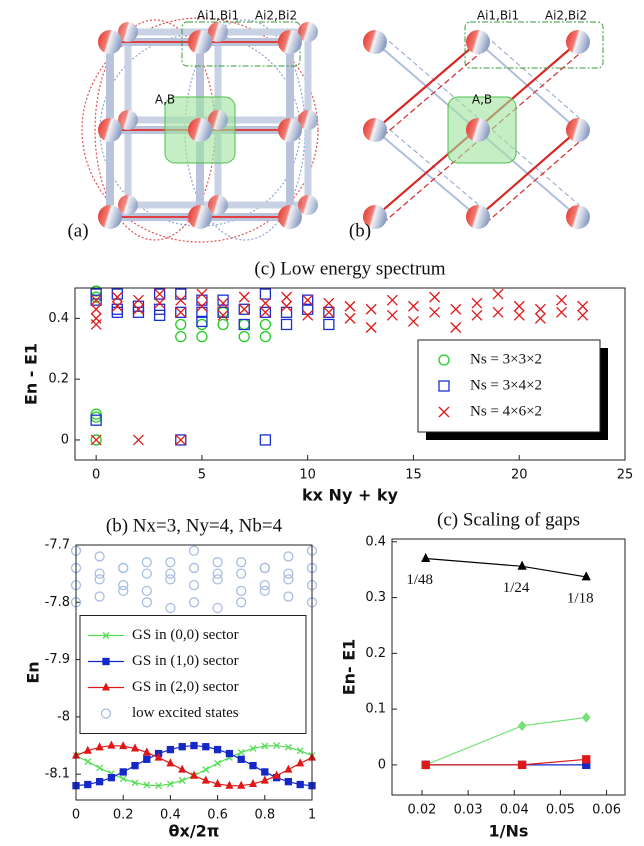 The image size is (644, 846). What do you see at coordinates (307, 475) in the screenshot?
I see `x-tick-label: 10` at bounding box center [307, 475].